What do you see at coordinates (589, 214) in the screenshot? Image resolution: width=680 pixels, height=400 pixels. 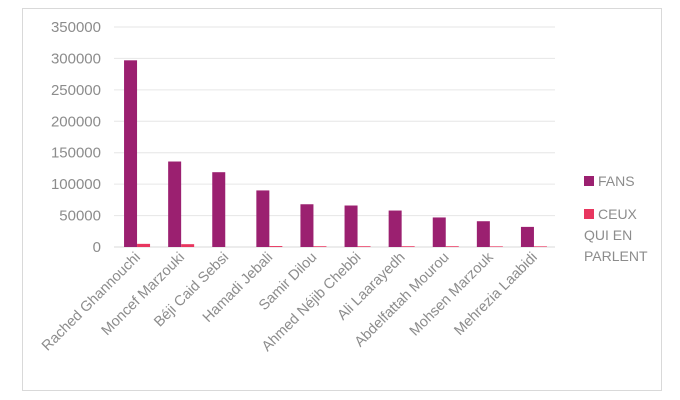 I see `legend-swatch-ceux-qui-en-parlent` at bounding box center [589, 214].